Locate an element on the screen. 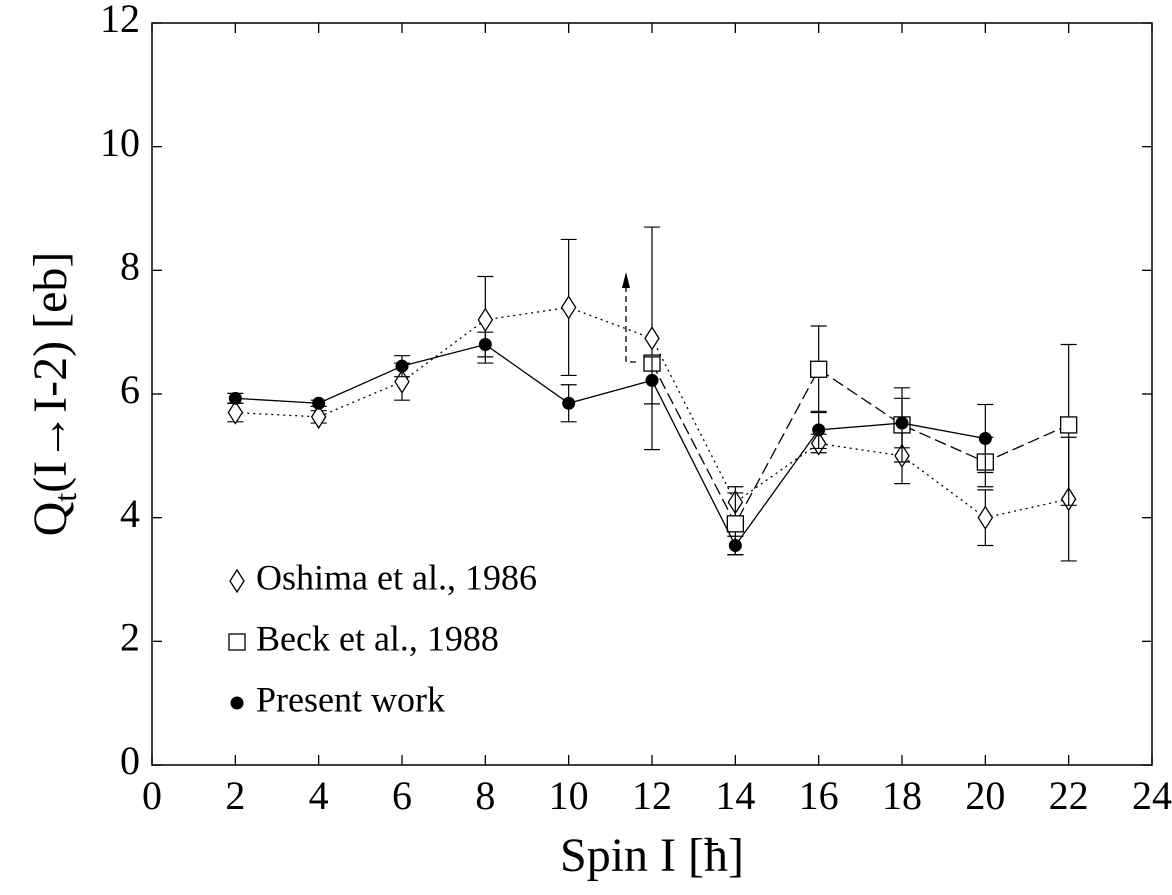  x-tick-label: 12 is located at coordinates (652, 795).